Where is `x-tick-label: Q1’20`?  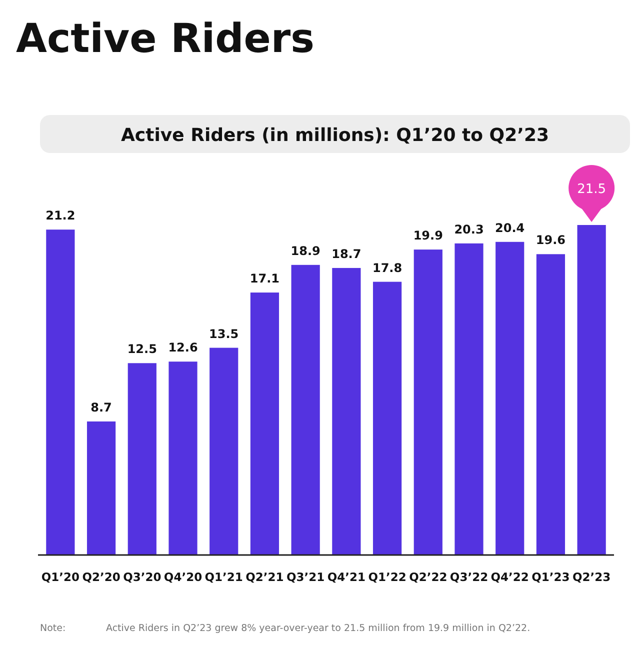
x-tick-label: Q1’20 is located at coordinates (60, 577).